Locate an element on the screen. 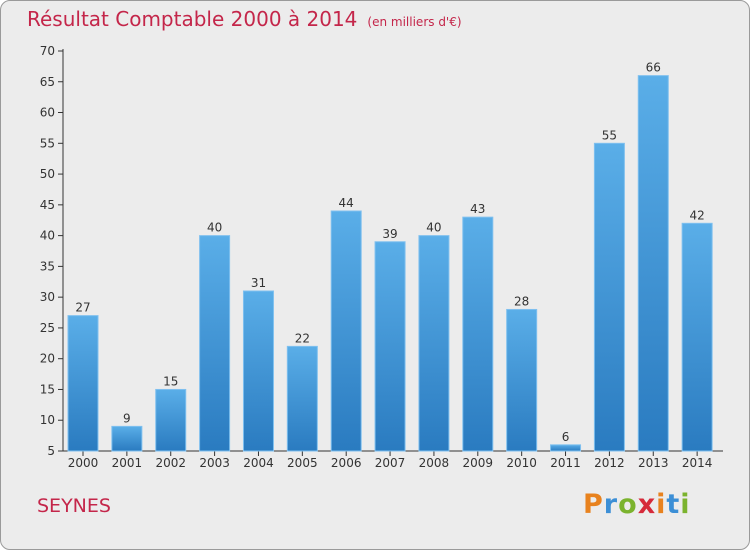 This screenshot has width=750, height=550. chart-subtitle: (en milliers d'€) is located at coordinates (414, 22).